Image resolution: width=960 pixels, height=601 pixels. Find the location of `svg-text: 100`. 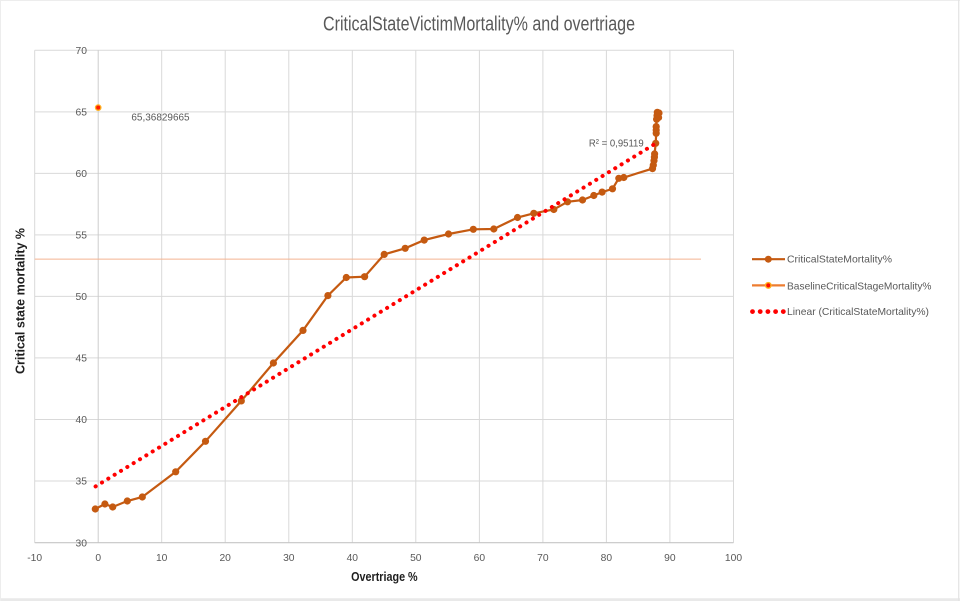

svg-text: 100 is located at coordinates (733, 558).